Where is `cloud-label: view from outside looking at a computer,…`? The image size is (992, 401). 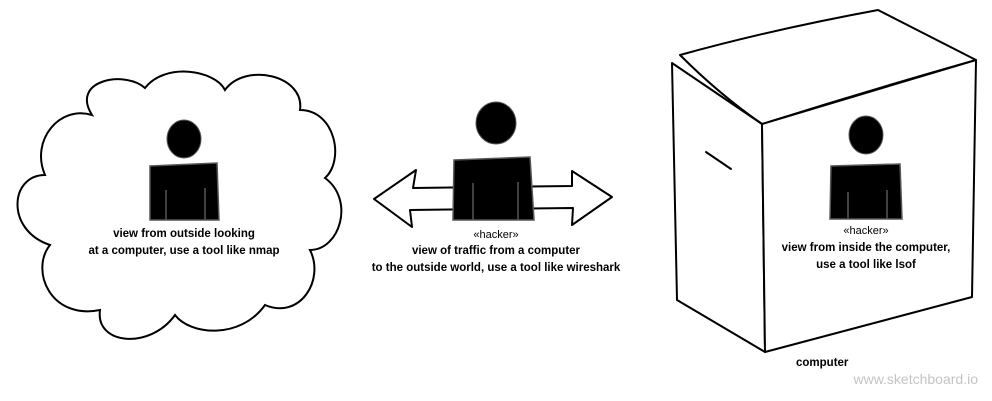 cloud-label: view from outside looking at a computer,… is located at coordinates (184, 243).